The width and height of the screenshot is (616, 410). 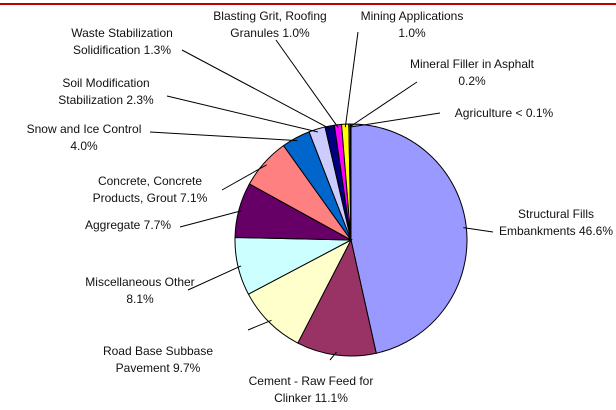 What do you see at coordinates (158, 359) in the screenshot?
I see `slice-label-3: Road Base Subbase Pavement 9.7%` at bounding box center [158, 359].